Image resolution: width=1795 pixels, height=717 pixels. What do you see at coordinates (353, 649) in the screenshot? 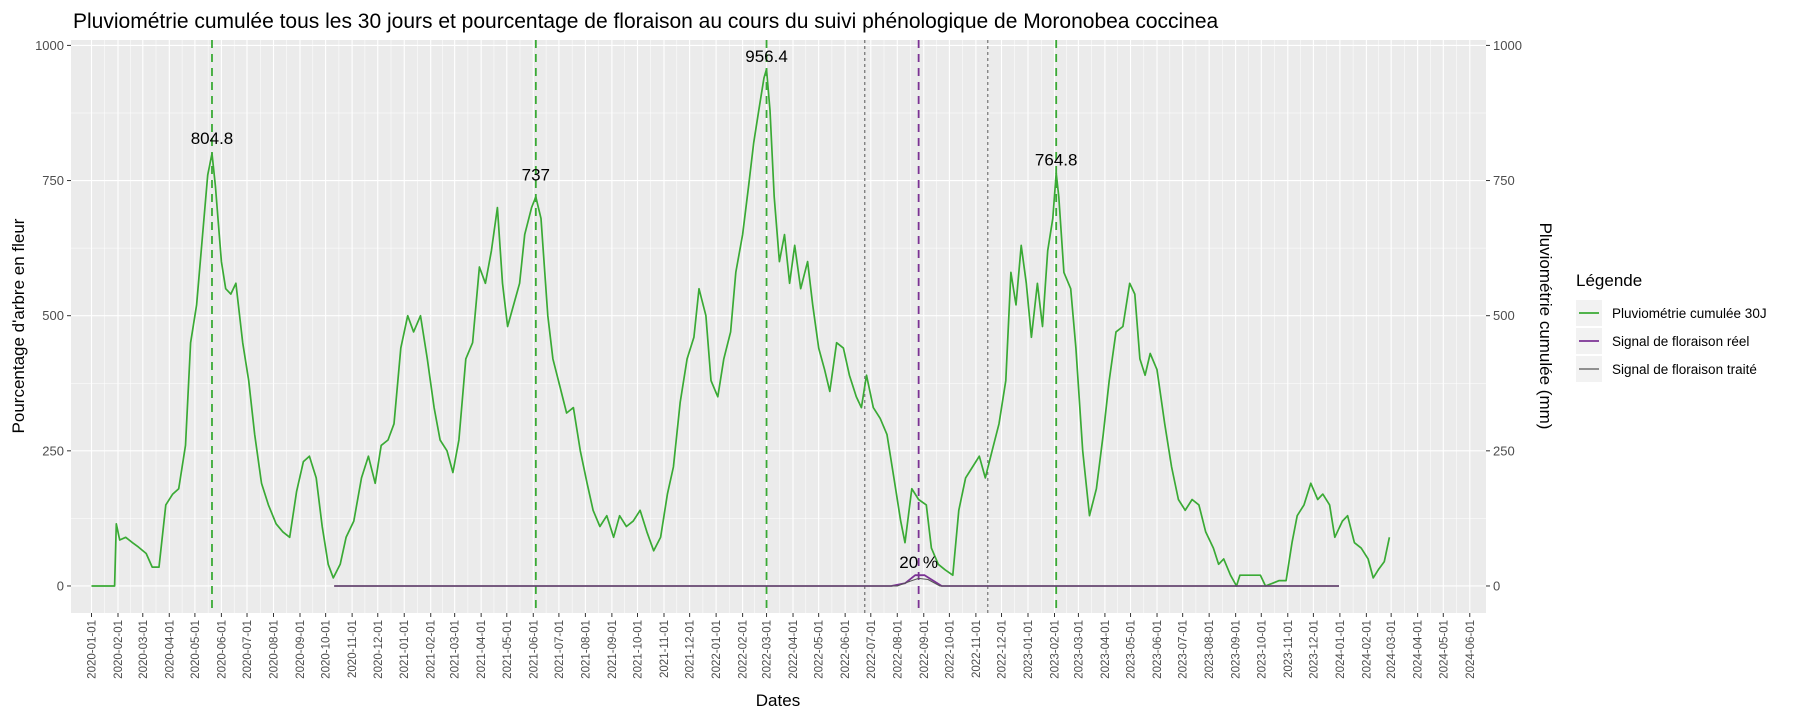
I see `x-tick-label: 2020-11-01` at bounding box center [353, 649].